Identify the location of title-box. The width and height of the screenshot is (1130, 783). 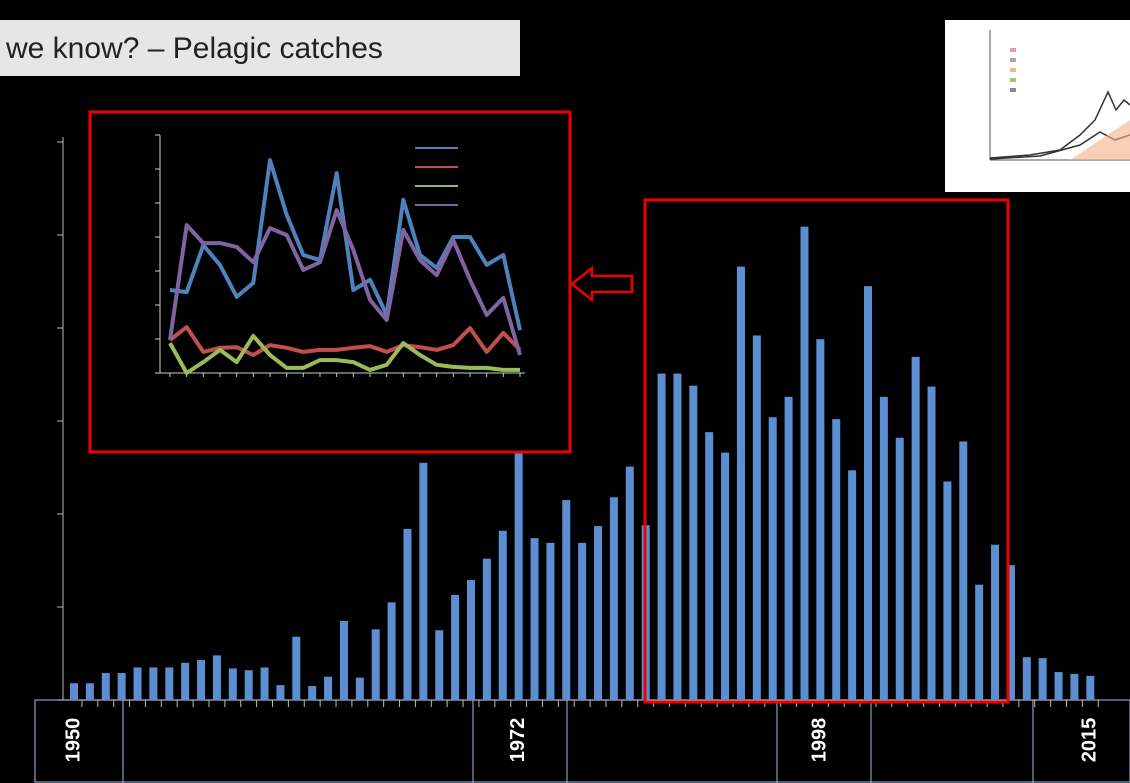
(260, 48).